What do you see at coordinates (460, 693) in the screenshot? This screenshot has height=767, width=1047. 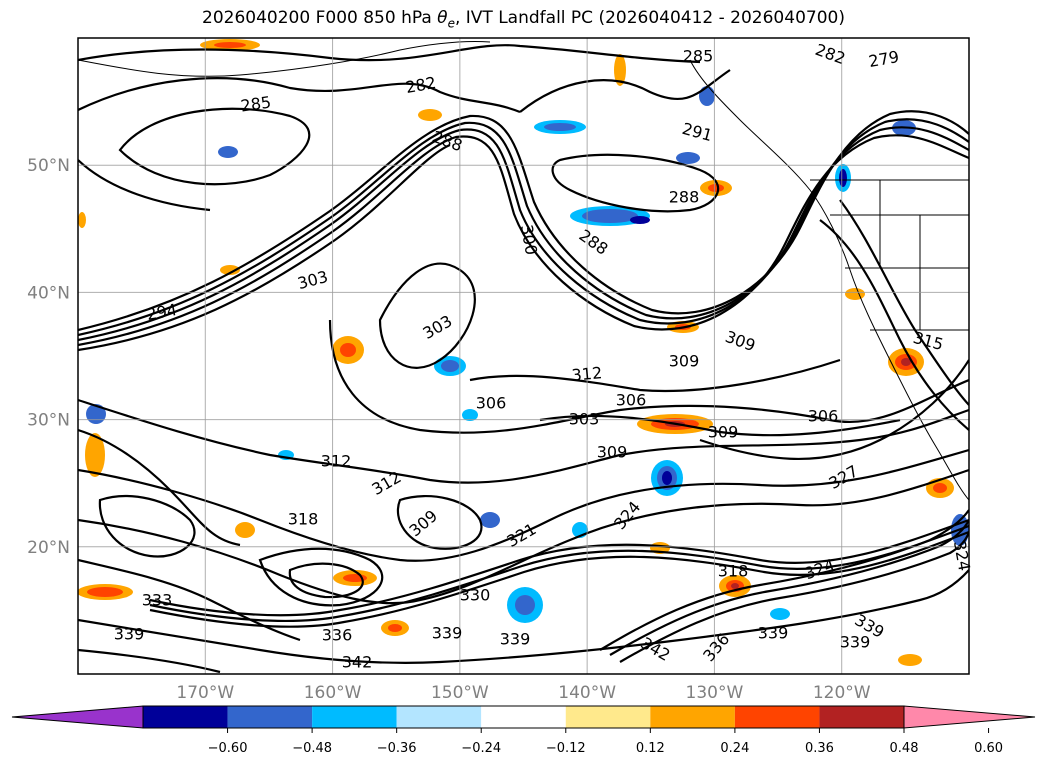 I see `longitude-label: 150°W` at bounding box center [460, 693].